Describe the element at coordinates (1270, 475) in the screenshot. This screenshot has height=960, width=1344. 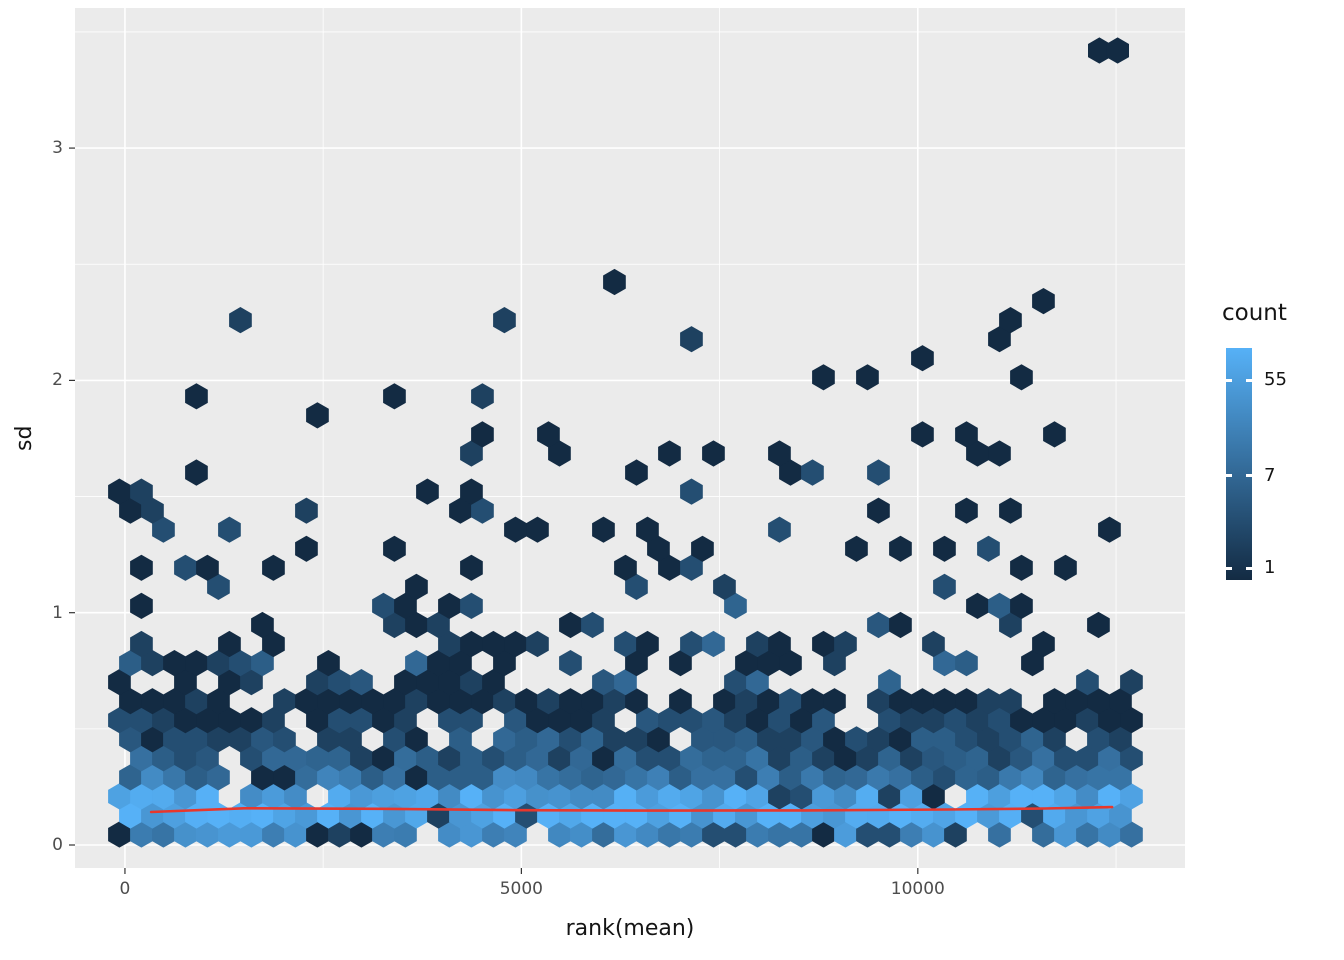
I see `legend-label: 7` at that location.